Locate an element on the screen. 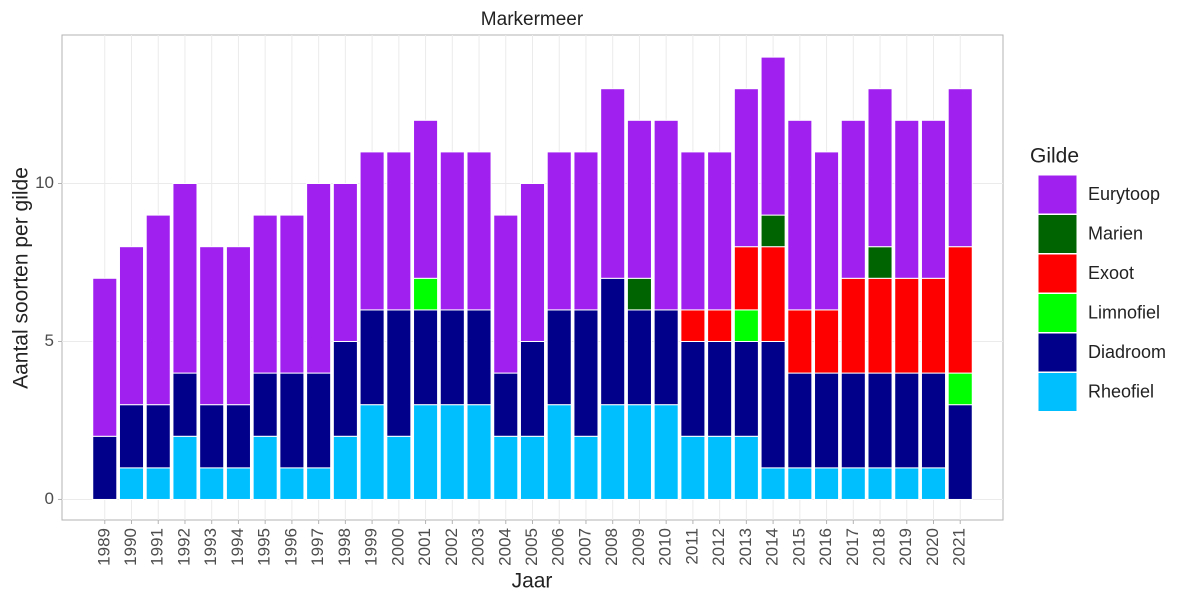 The width and height of the screenshot is (1192, 594). x-tick-label: 2003 is located at coordinates (478, 547).